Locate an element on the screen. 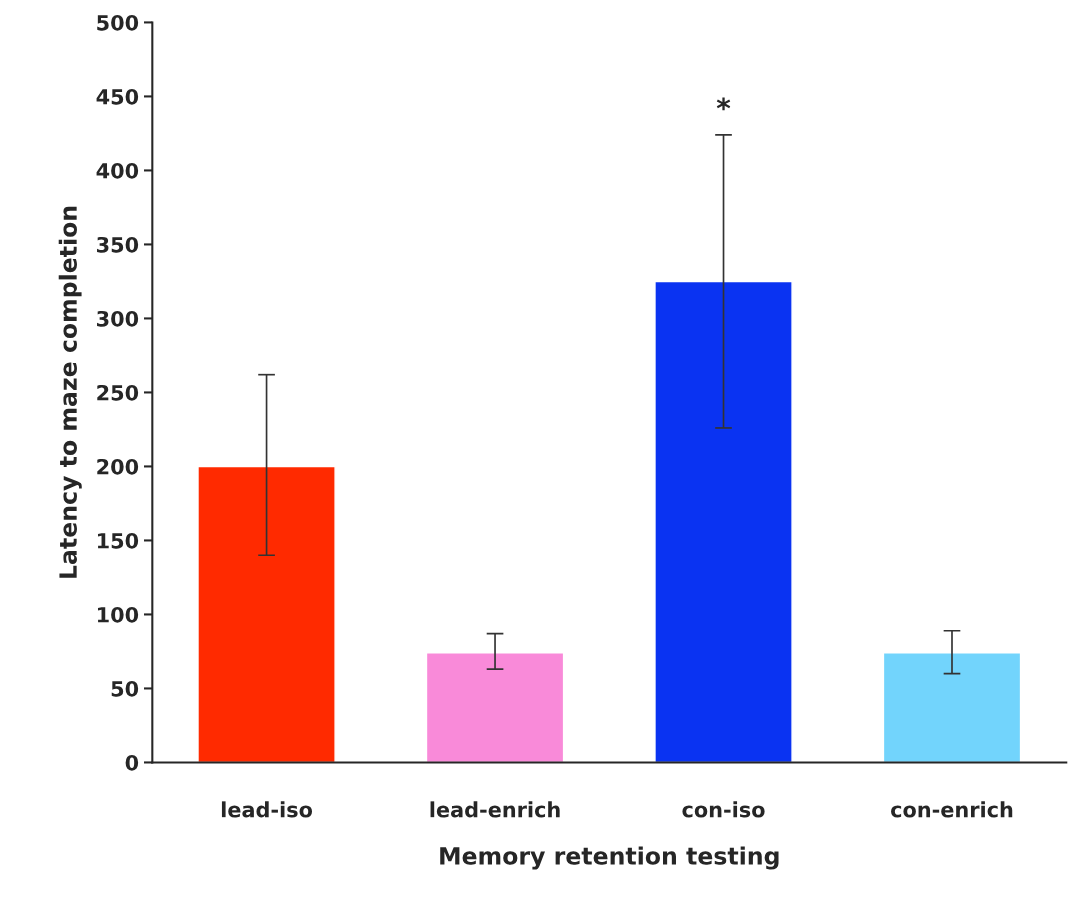 The height and width of the screenshot is (897, 1088). x-tick-label: lead-iso is located at coordinates (267, 809).